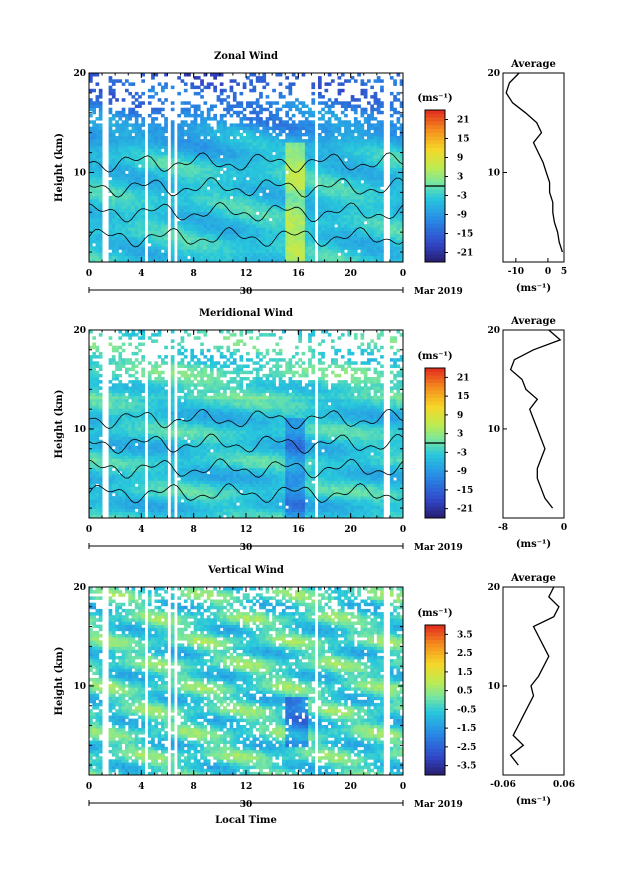  What do you see at coordinates (350, 530) in the screenshot?
I see `x-tick-label: 20` at bounding box center [350, 530].